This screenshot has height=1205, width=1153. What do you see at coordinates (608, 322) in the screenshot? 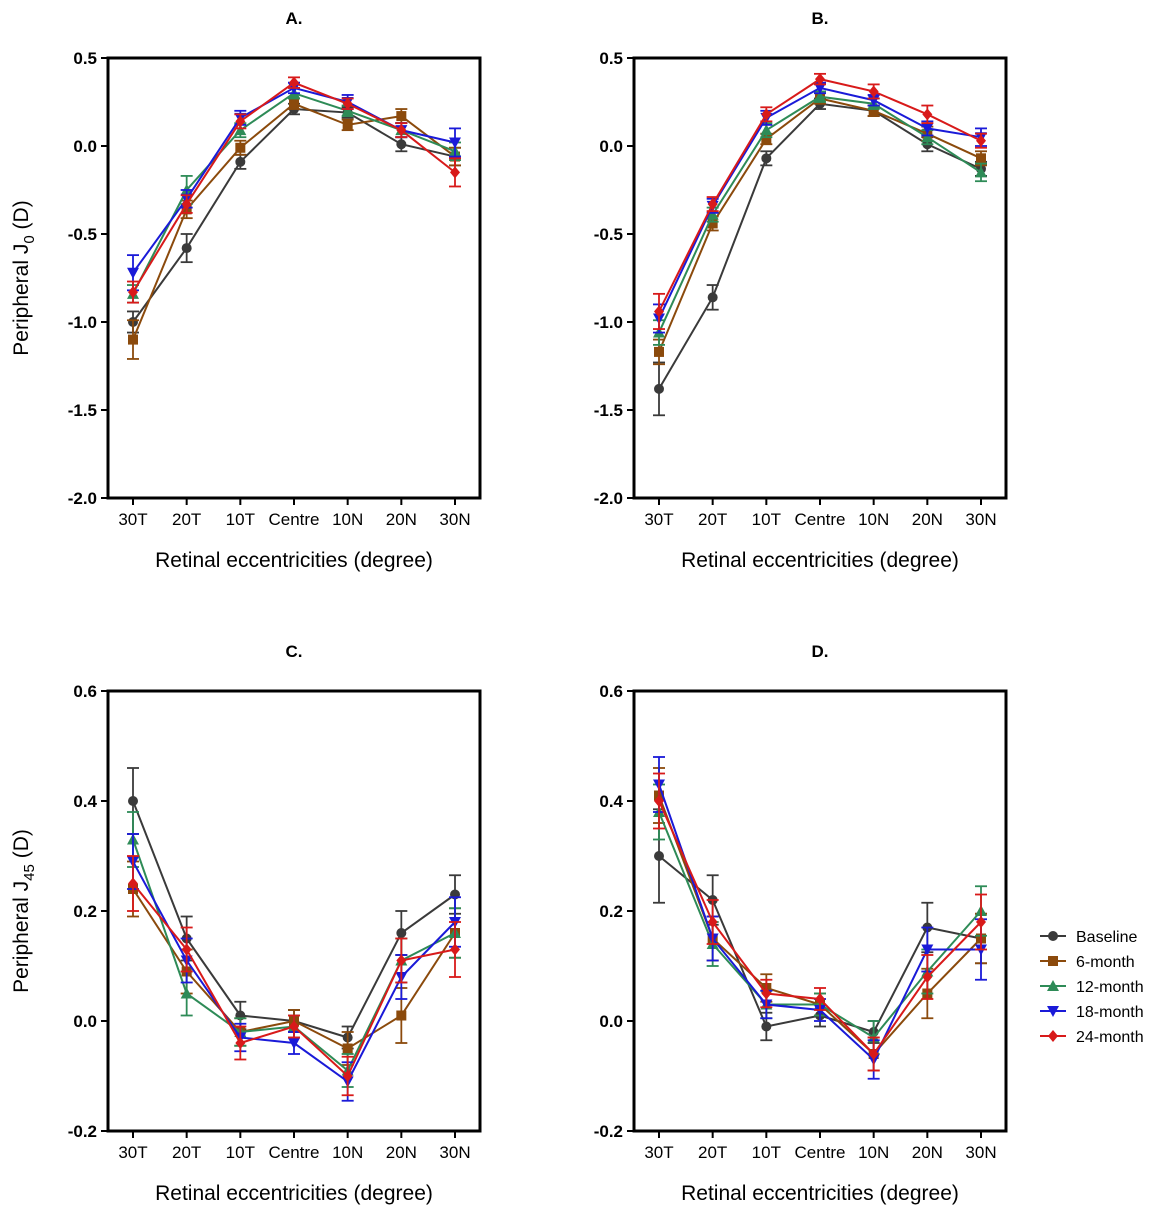
I see `y-tick-label: -1.0` at bounding box center [608, 322].